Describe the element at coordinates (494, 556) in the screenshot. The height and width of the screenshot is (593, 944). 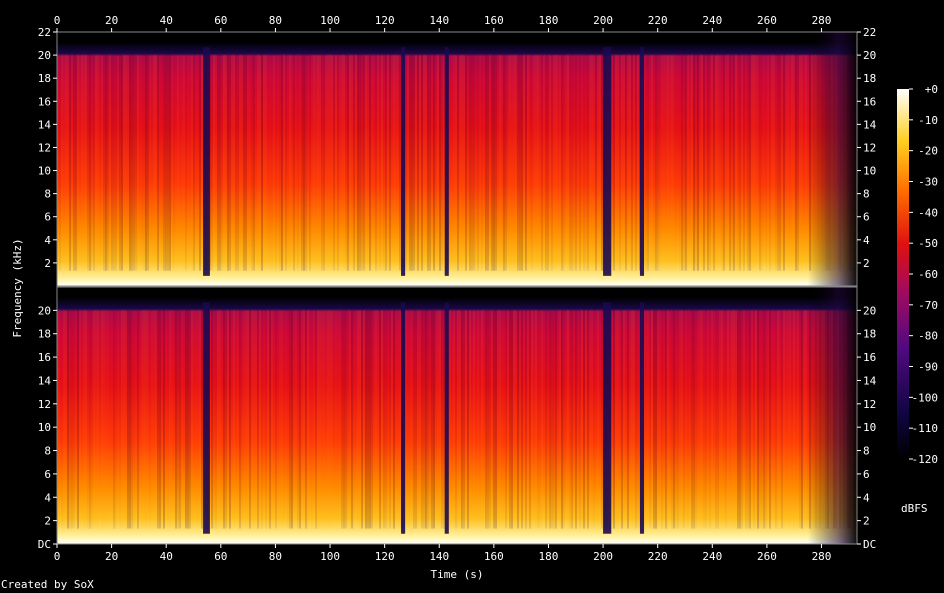
I see `x-tick-label: 160` at that location.